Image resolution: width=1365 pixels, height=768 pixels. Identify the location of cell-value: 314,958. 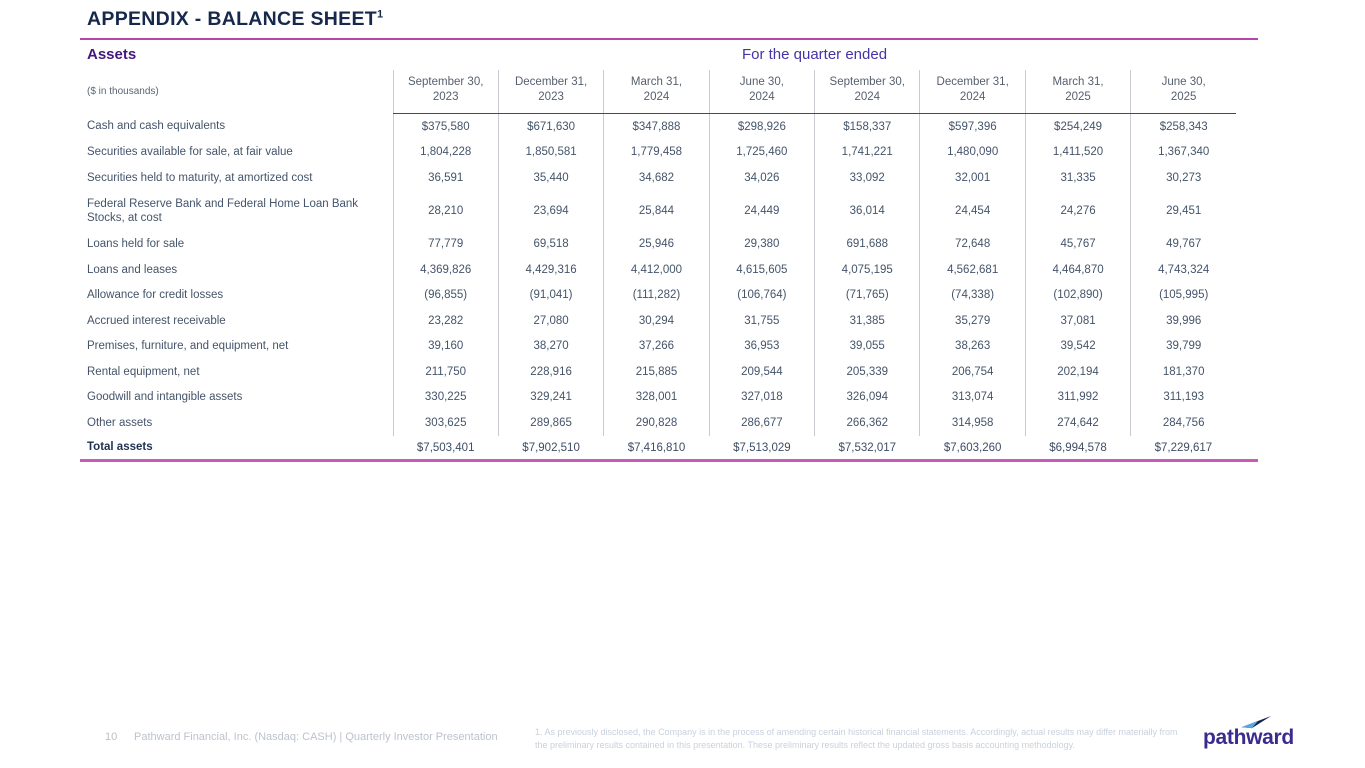
(972, 423).